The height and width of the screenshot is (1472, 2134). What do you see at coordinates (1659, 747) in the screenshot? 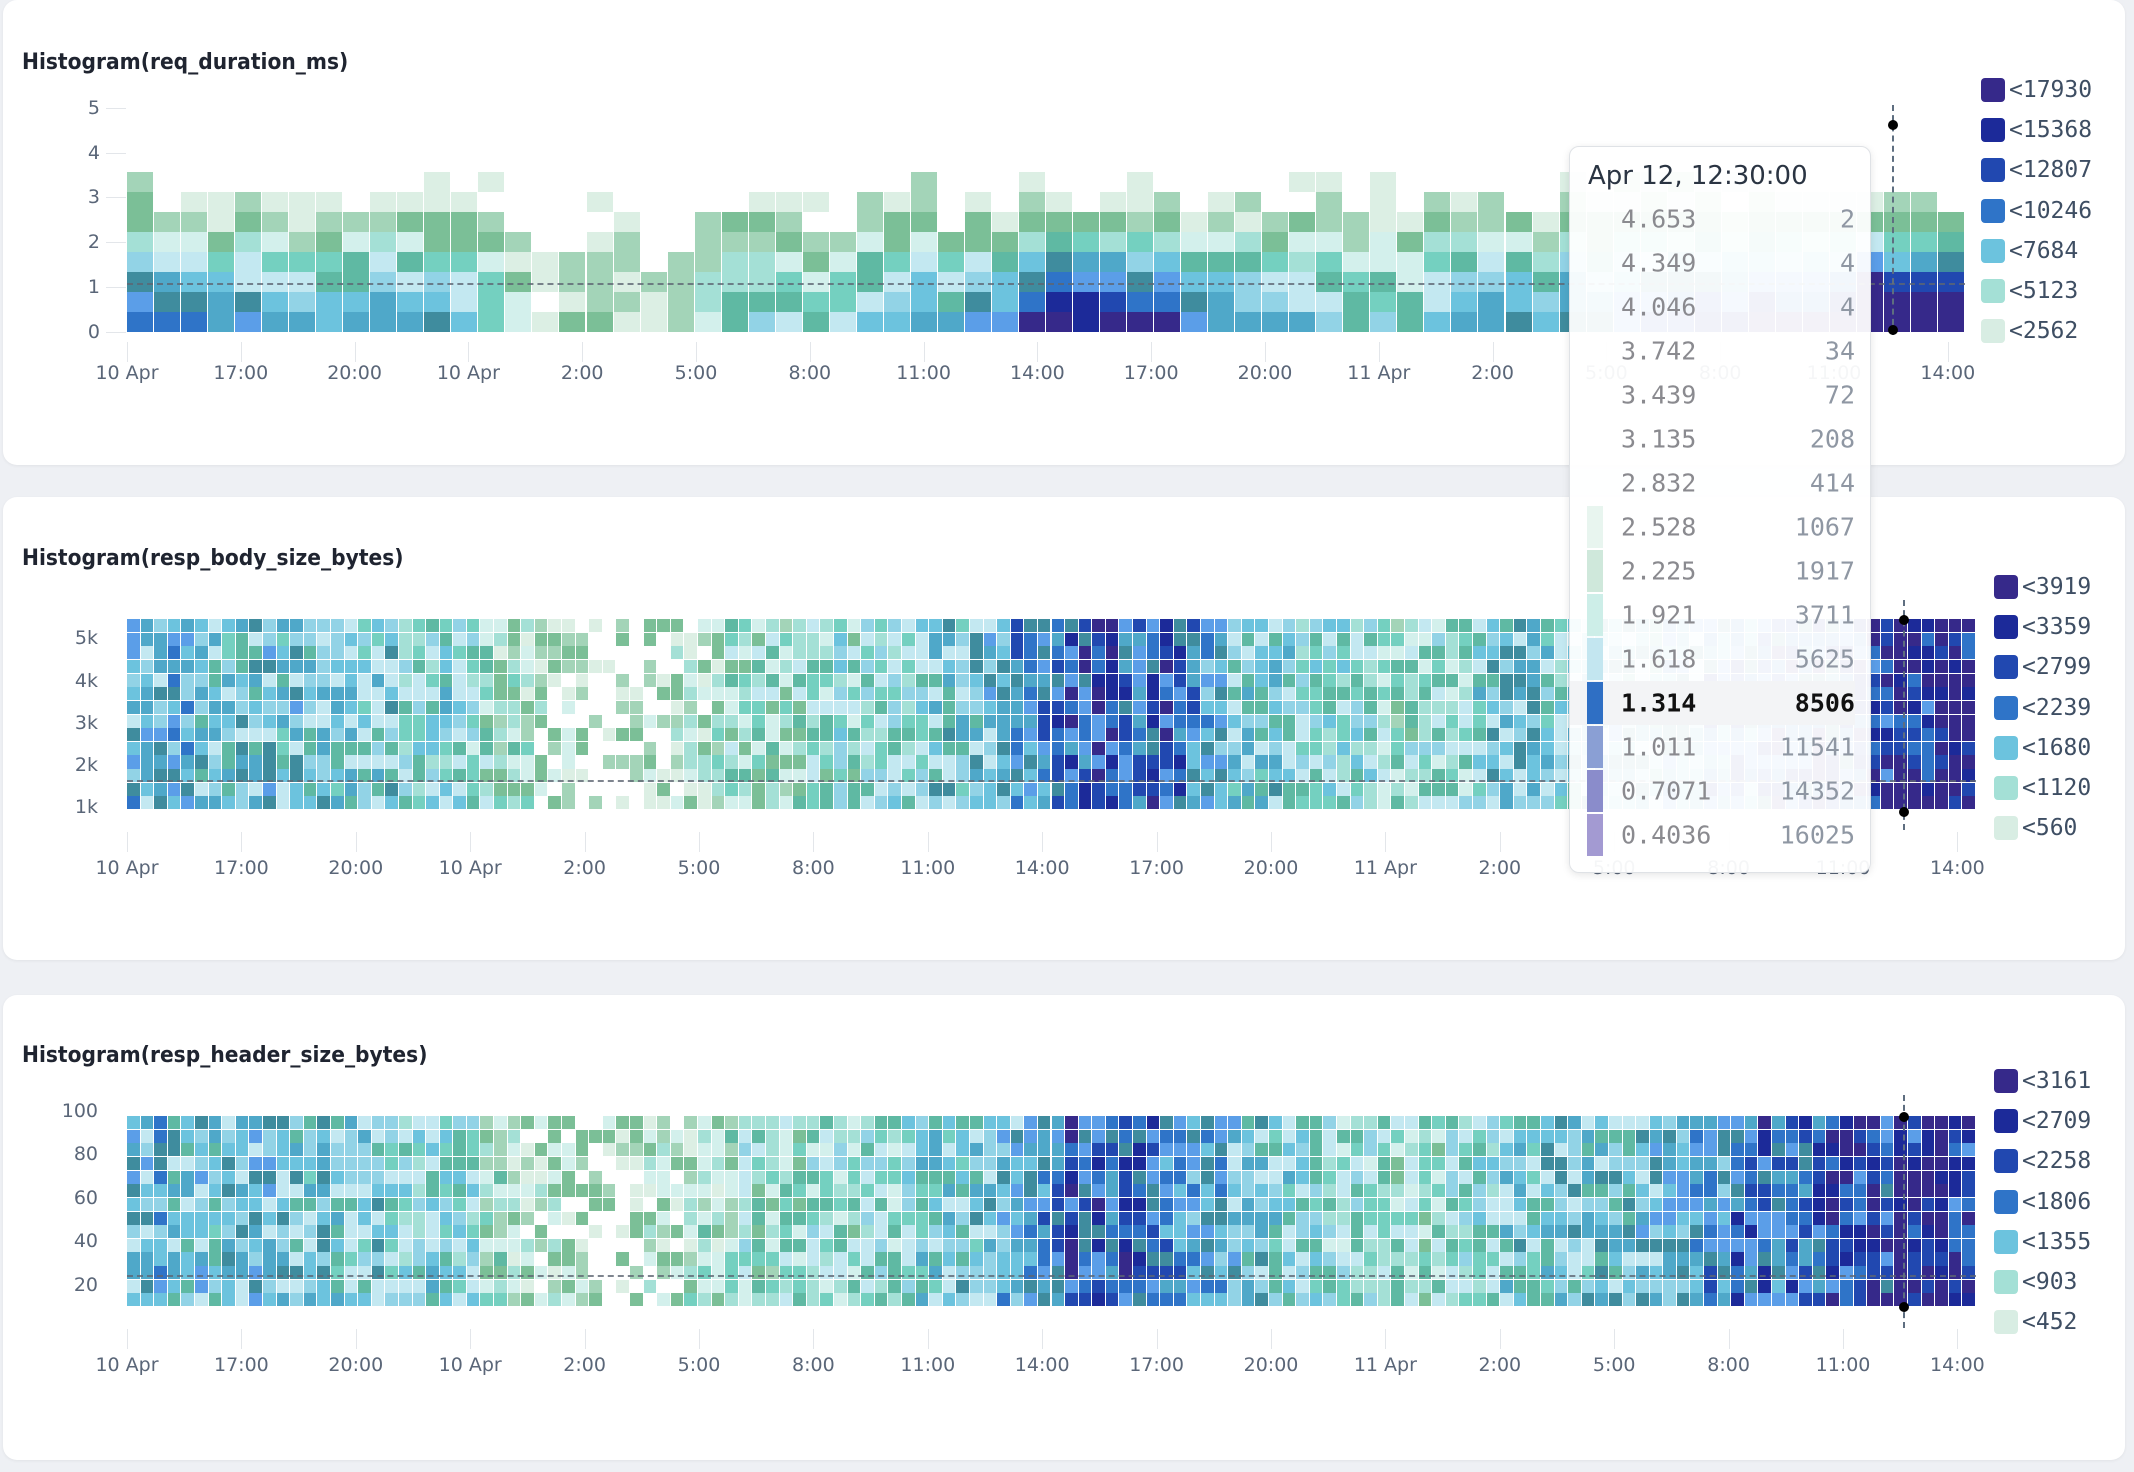
I see `tooltip-bucket: 1.011` at bounding box center [1659, 747].